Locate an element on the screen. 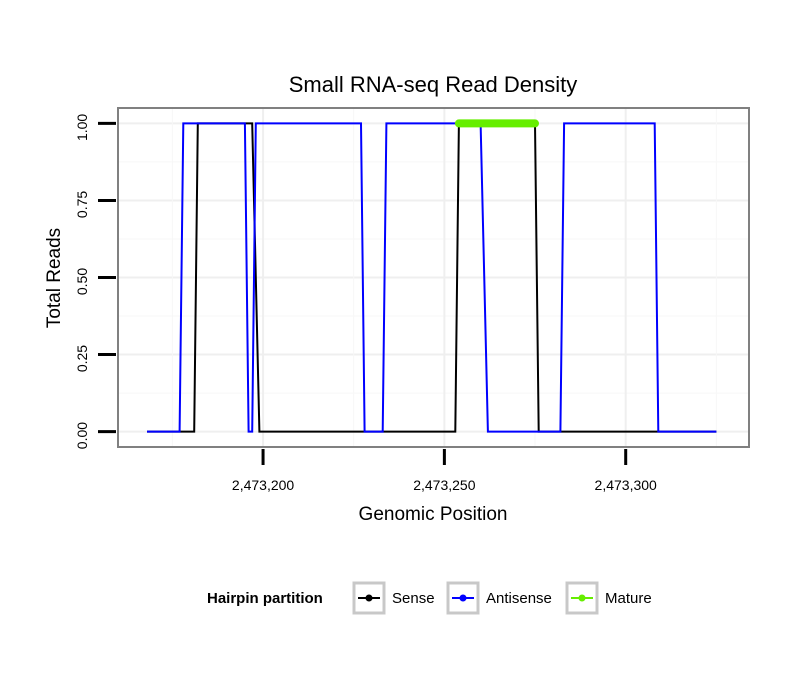 The height and width of the screenshot is (690, 810). y-tick-label-3: 0.75 is located at coordinates (82, 204).